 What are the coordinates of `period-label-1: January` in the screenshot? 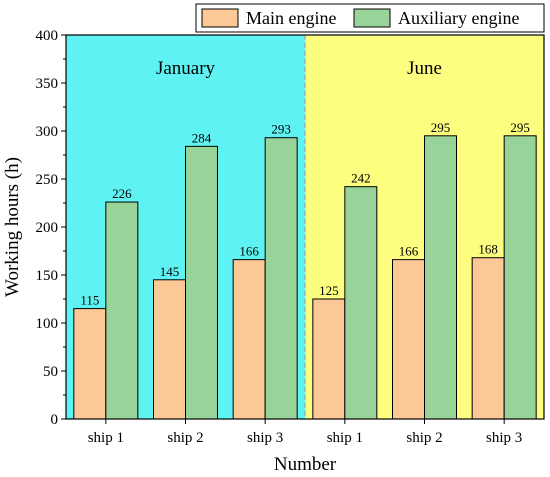 It's located at (186, 68).